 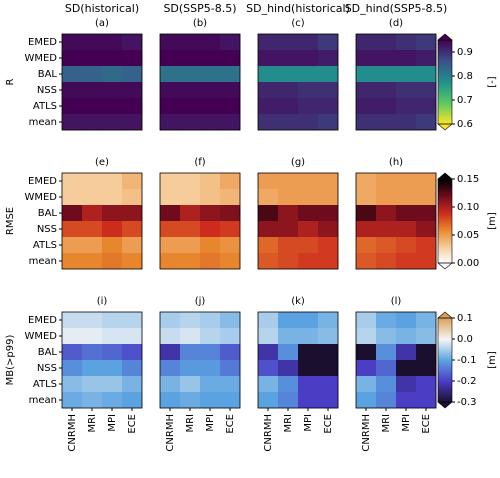 What do you see at coordinates (102, 162) in the screenshot?
I see `panel-label: (e)` at bounding box center [102, 162].